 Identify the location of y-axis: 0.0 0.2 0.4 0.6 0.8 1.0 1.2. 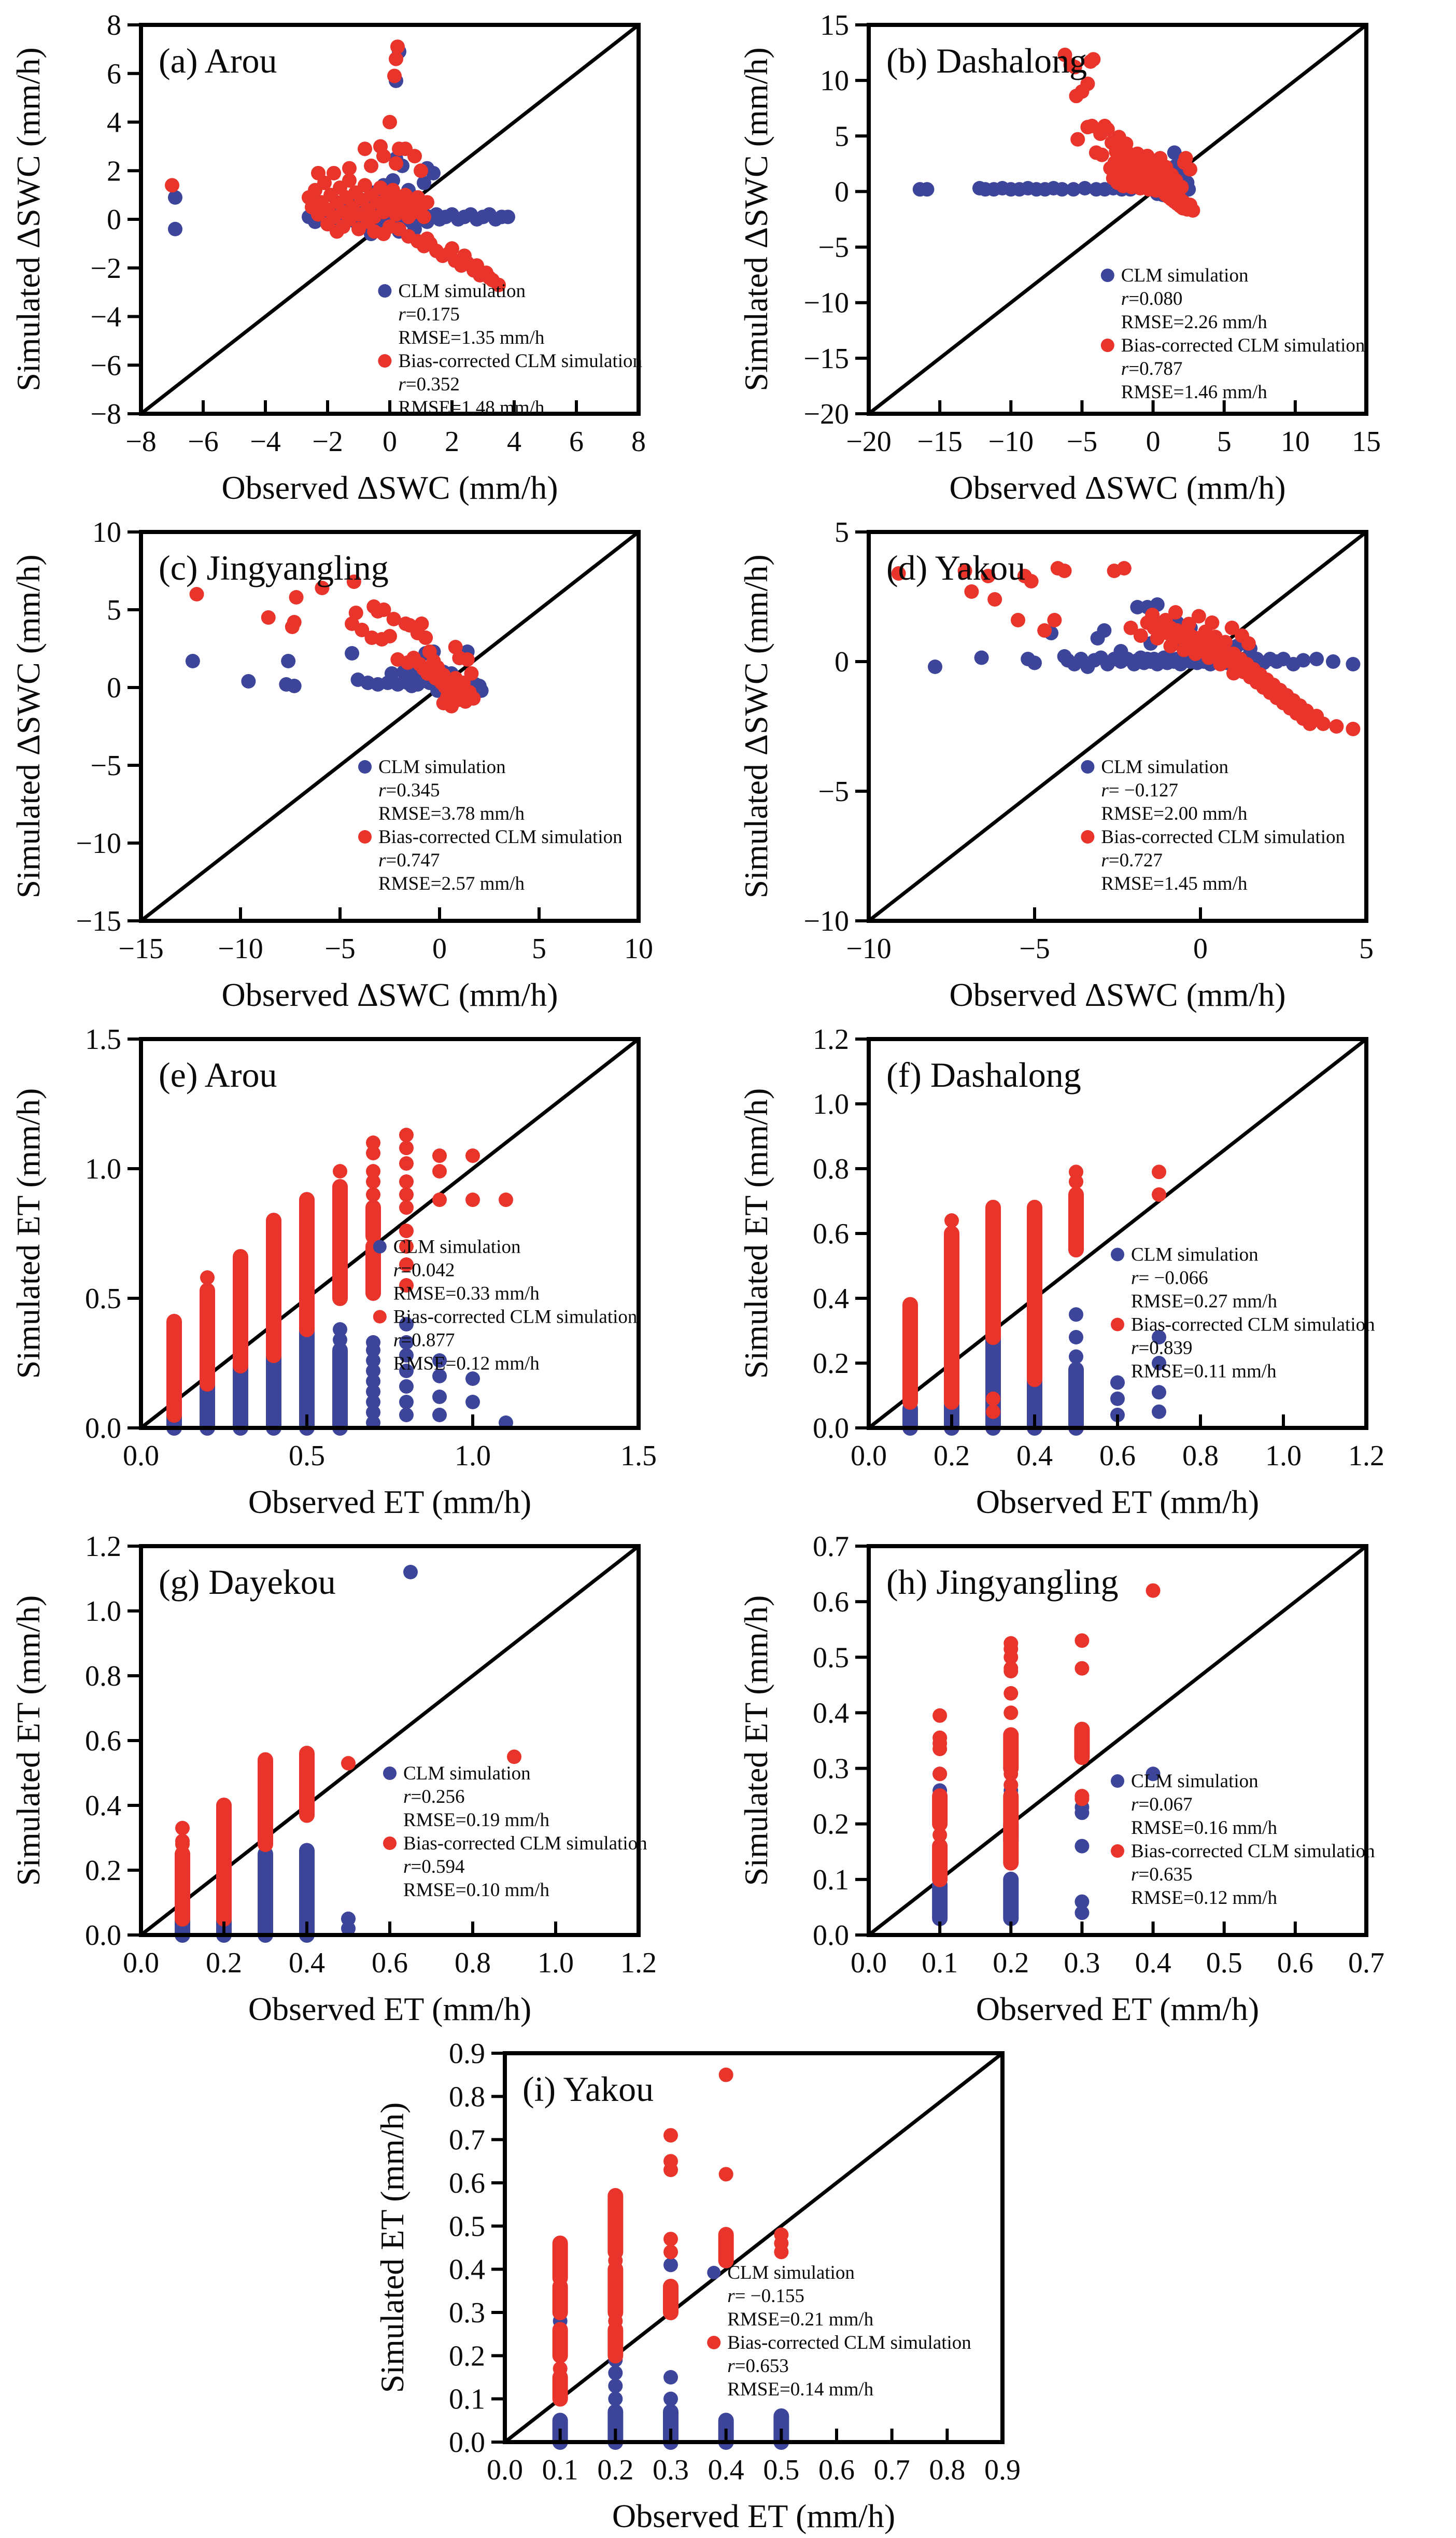
(113, 1742).